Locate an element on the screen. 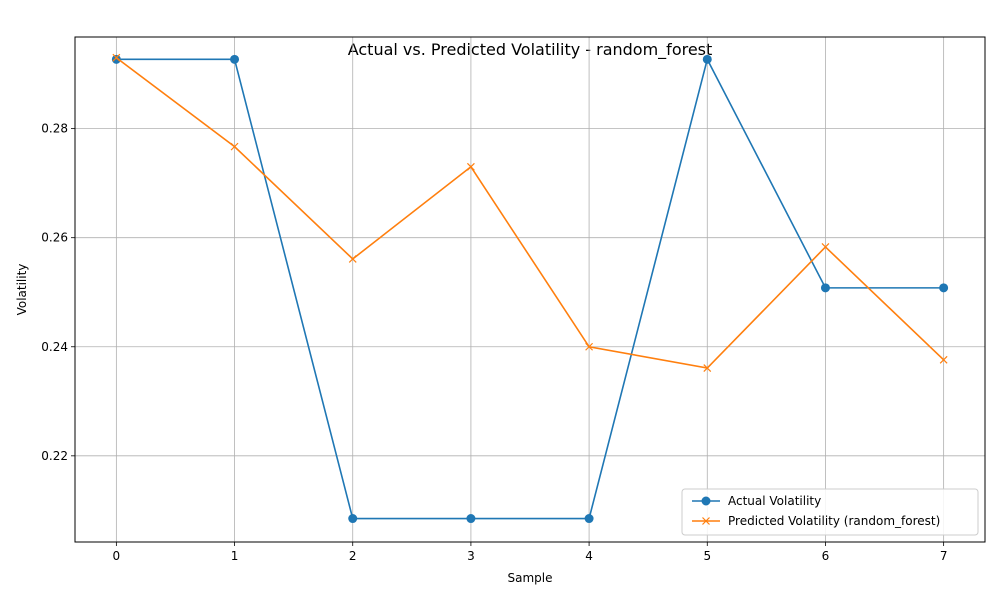 The image size is (1000, 600). x-tick-label: 0 is located at coordinates (117, 556).